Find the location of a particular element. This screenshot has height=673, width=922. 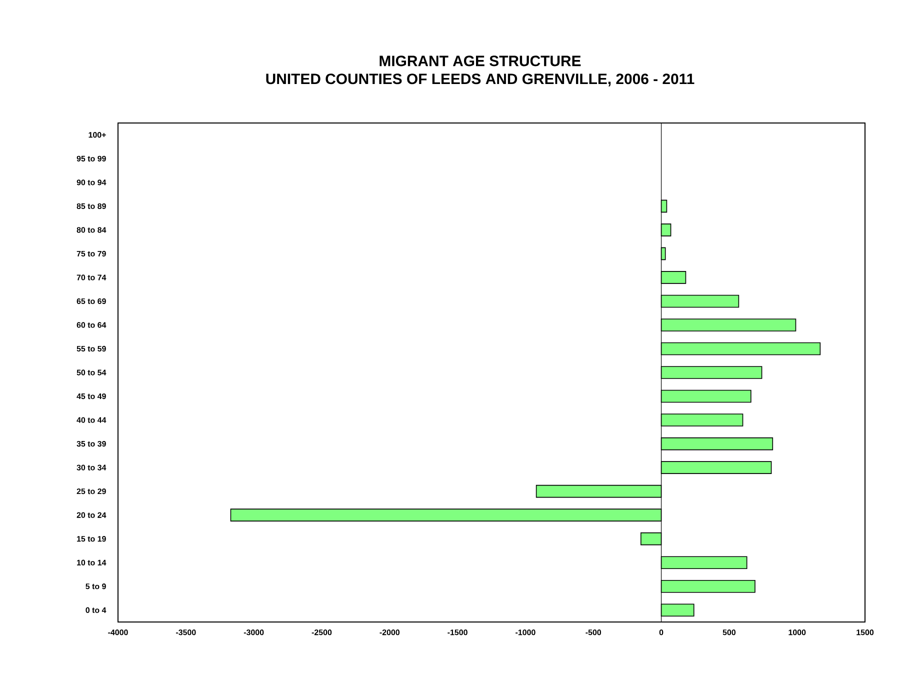

chart-subtitle: UNITED COUNTIES OF LEEDS AND GRENVILLE, 2006 - 2011 is located at coordinates (480, 80).